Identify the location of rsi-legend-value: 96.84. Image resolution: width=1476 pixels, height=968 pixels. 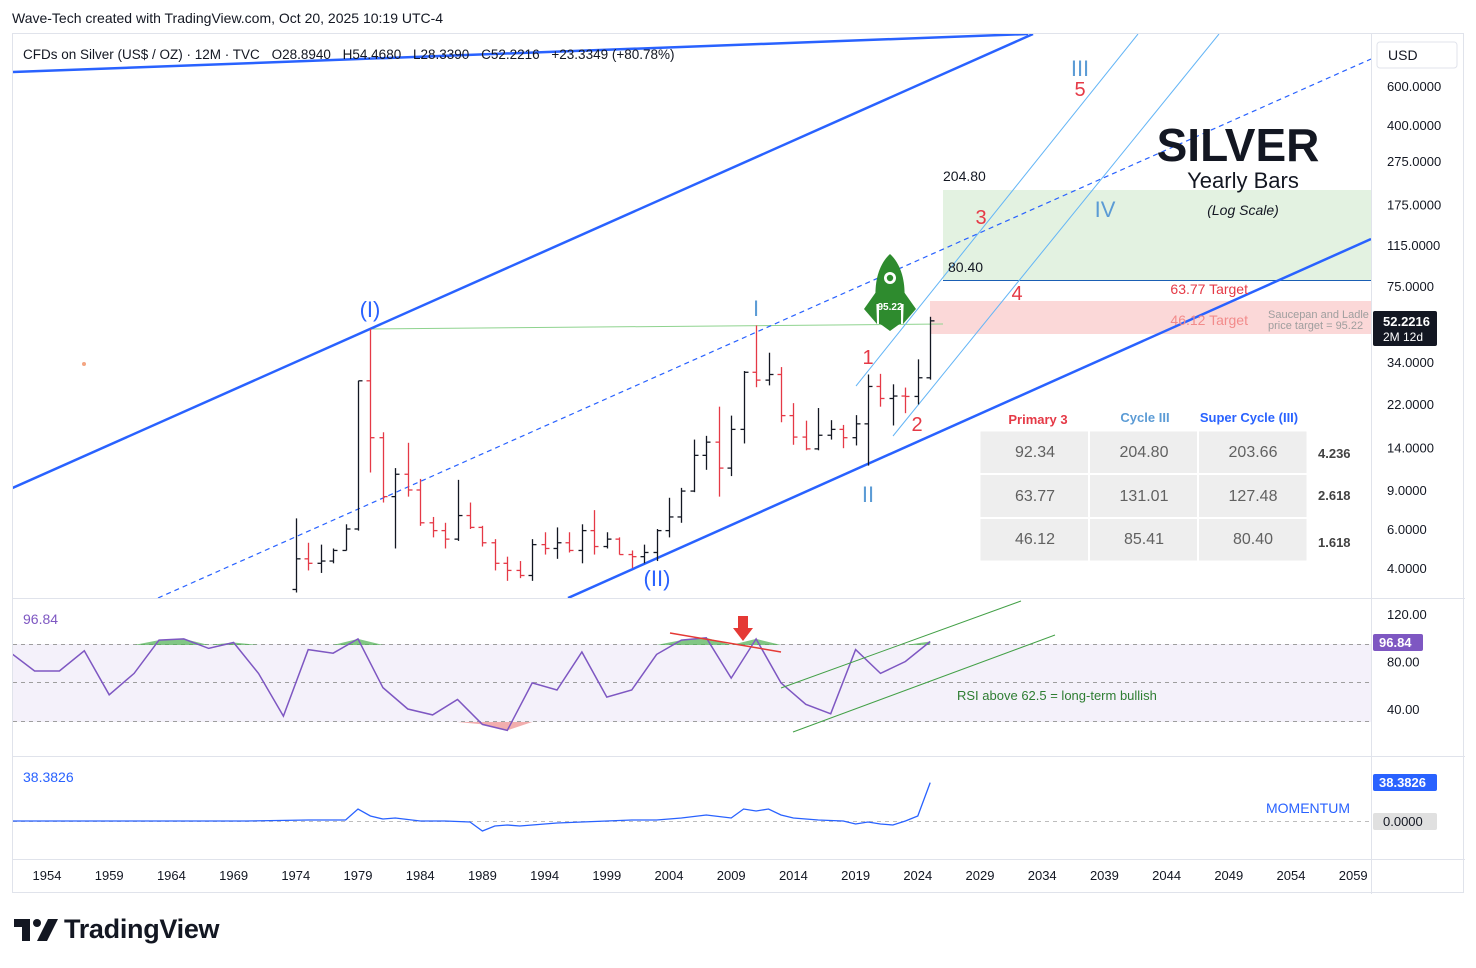
(40, 619).